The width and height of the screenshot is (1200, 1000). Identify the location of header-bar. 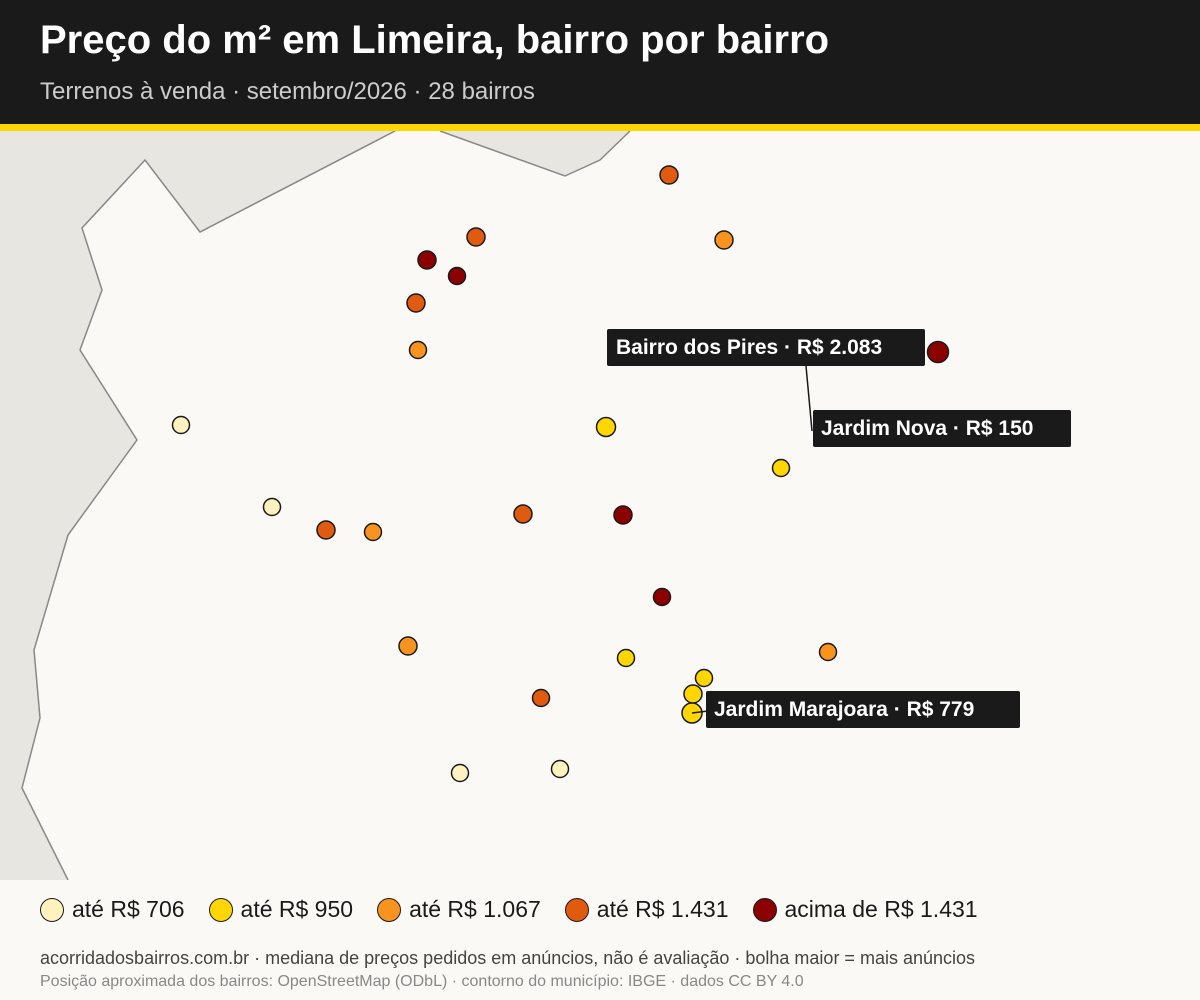
(600, 62).